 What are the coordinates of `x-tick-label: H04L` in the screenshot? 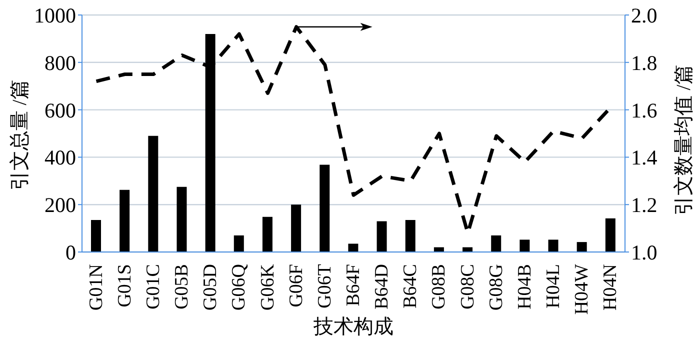 It's located at (553, 286).